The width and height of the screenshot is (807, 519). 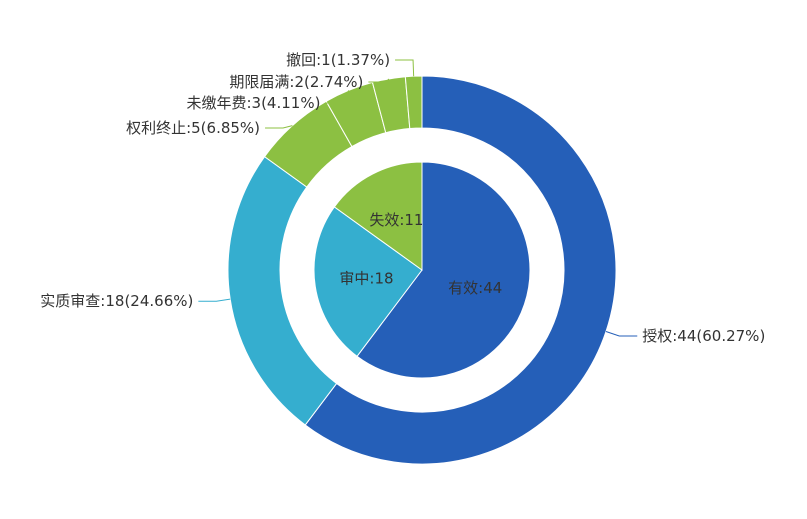 I want to click on outer-label-4: 期限届满:2(2.74%), so click(x=296, y=82).